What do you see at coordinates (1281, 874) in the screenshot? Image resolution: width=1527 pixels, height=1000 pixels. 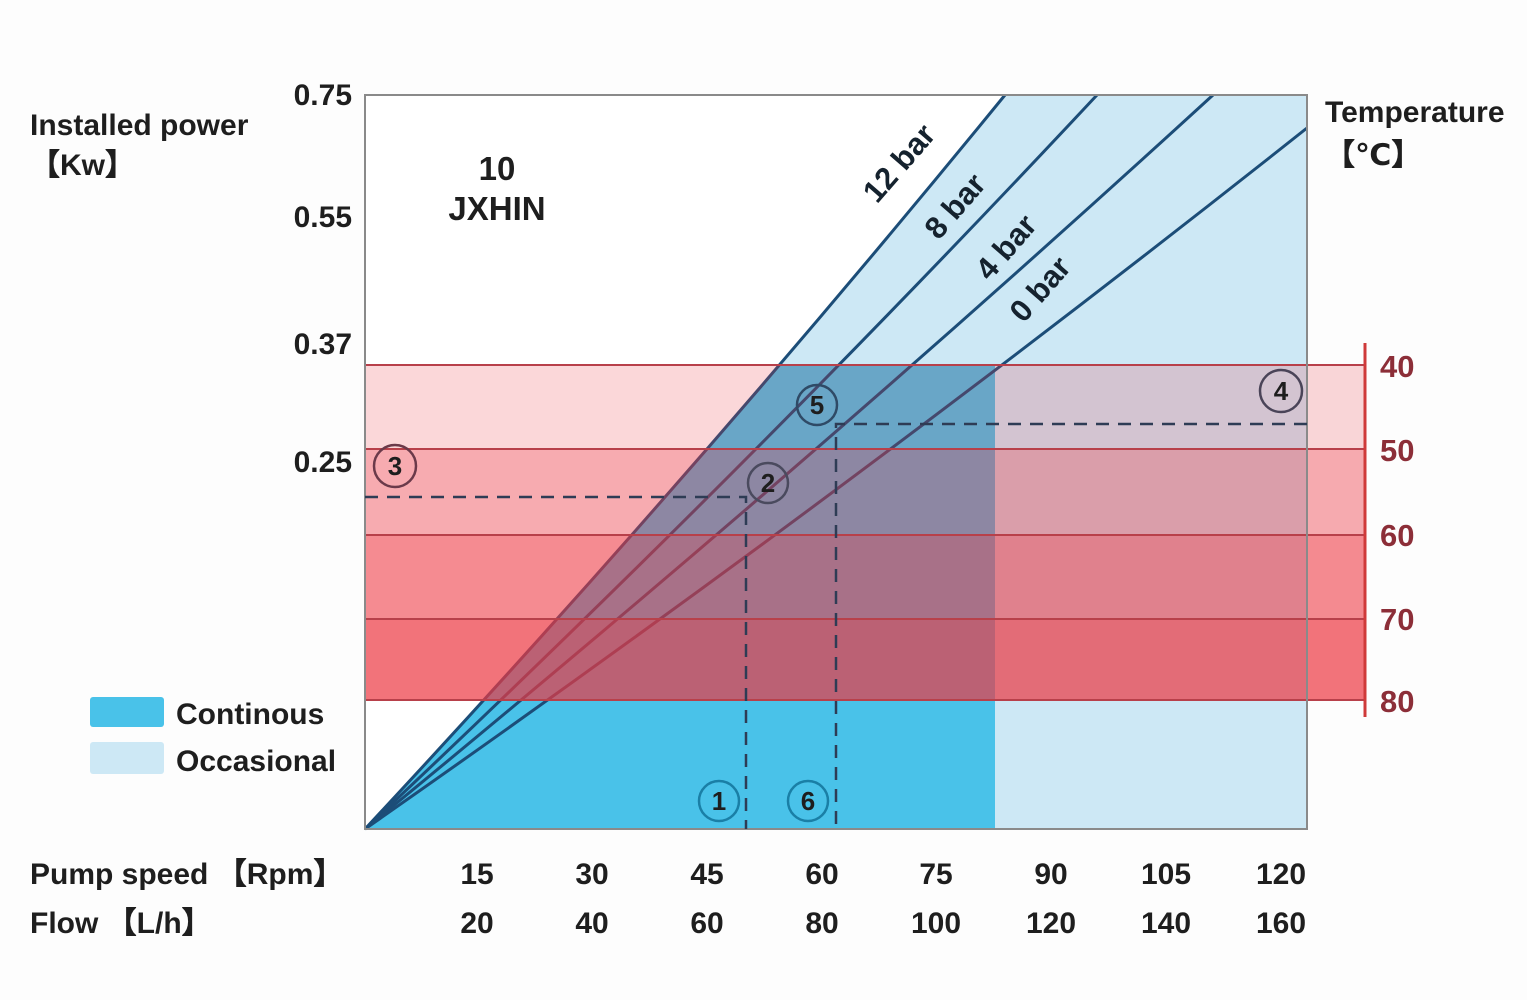 I see `pump-speed-tick-120: 120` at bounding box center [1281, 874].